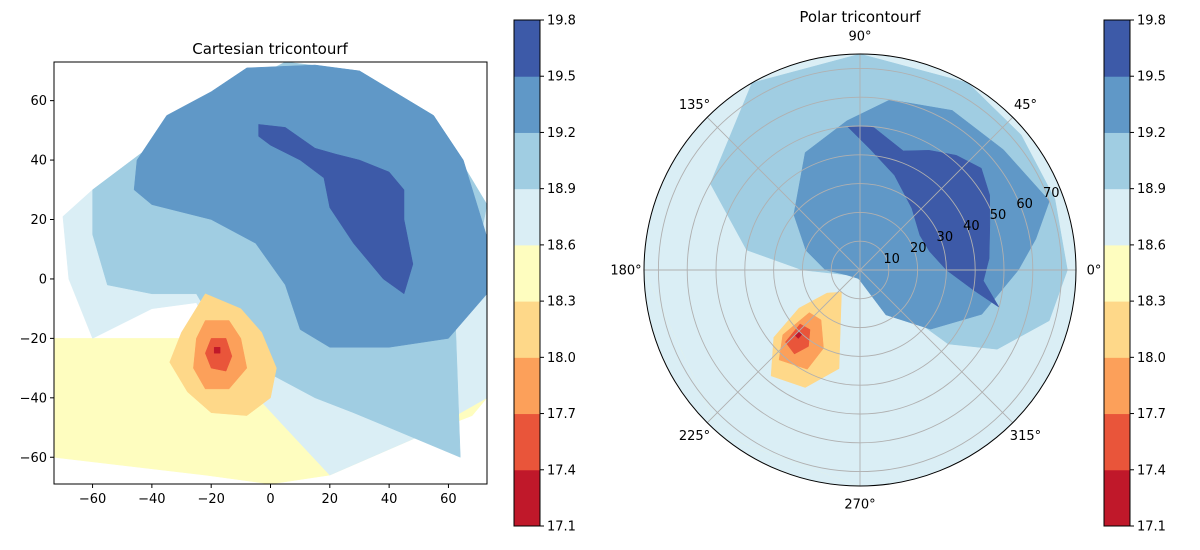 The image size is (1200, 550). I want to click on y-tick-label: −40, so click(33, 398).